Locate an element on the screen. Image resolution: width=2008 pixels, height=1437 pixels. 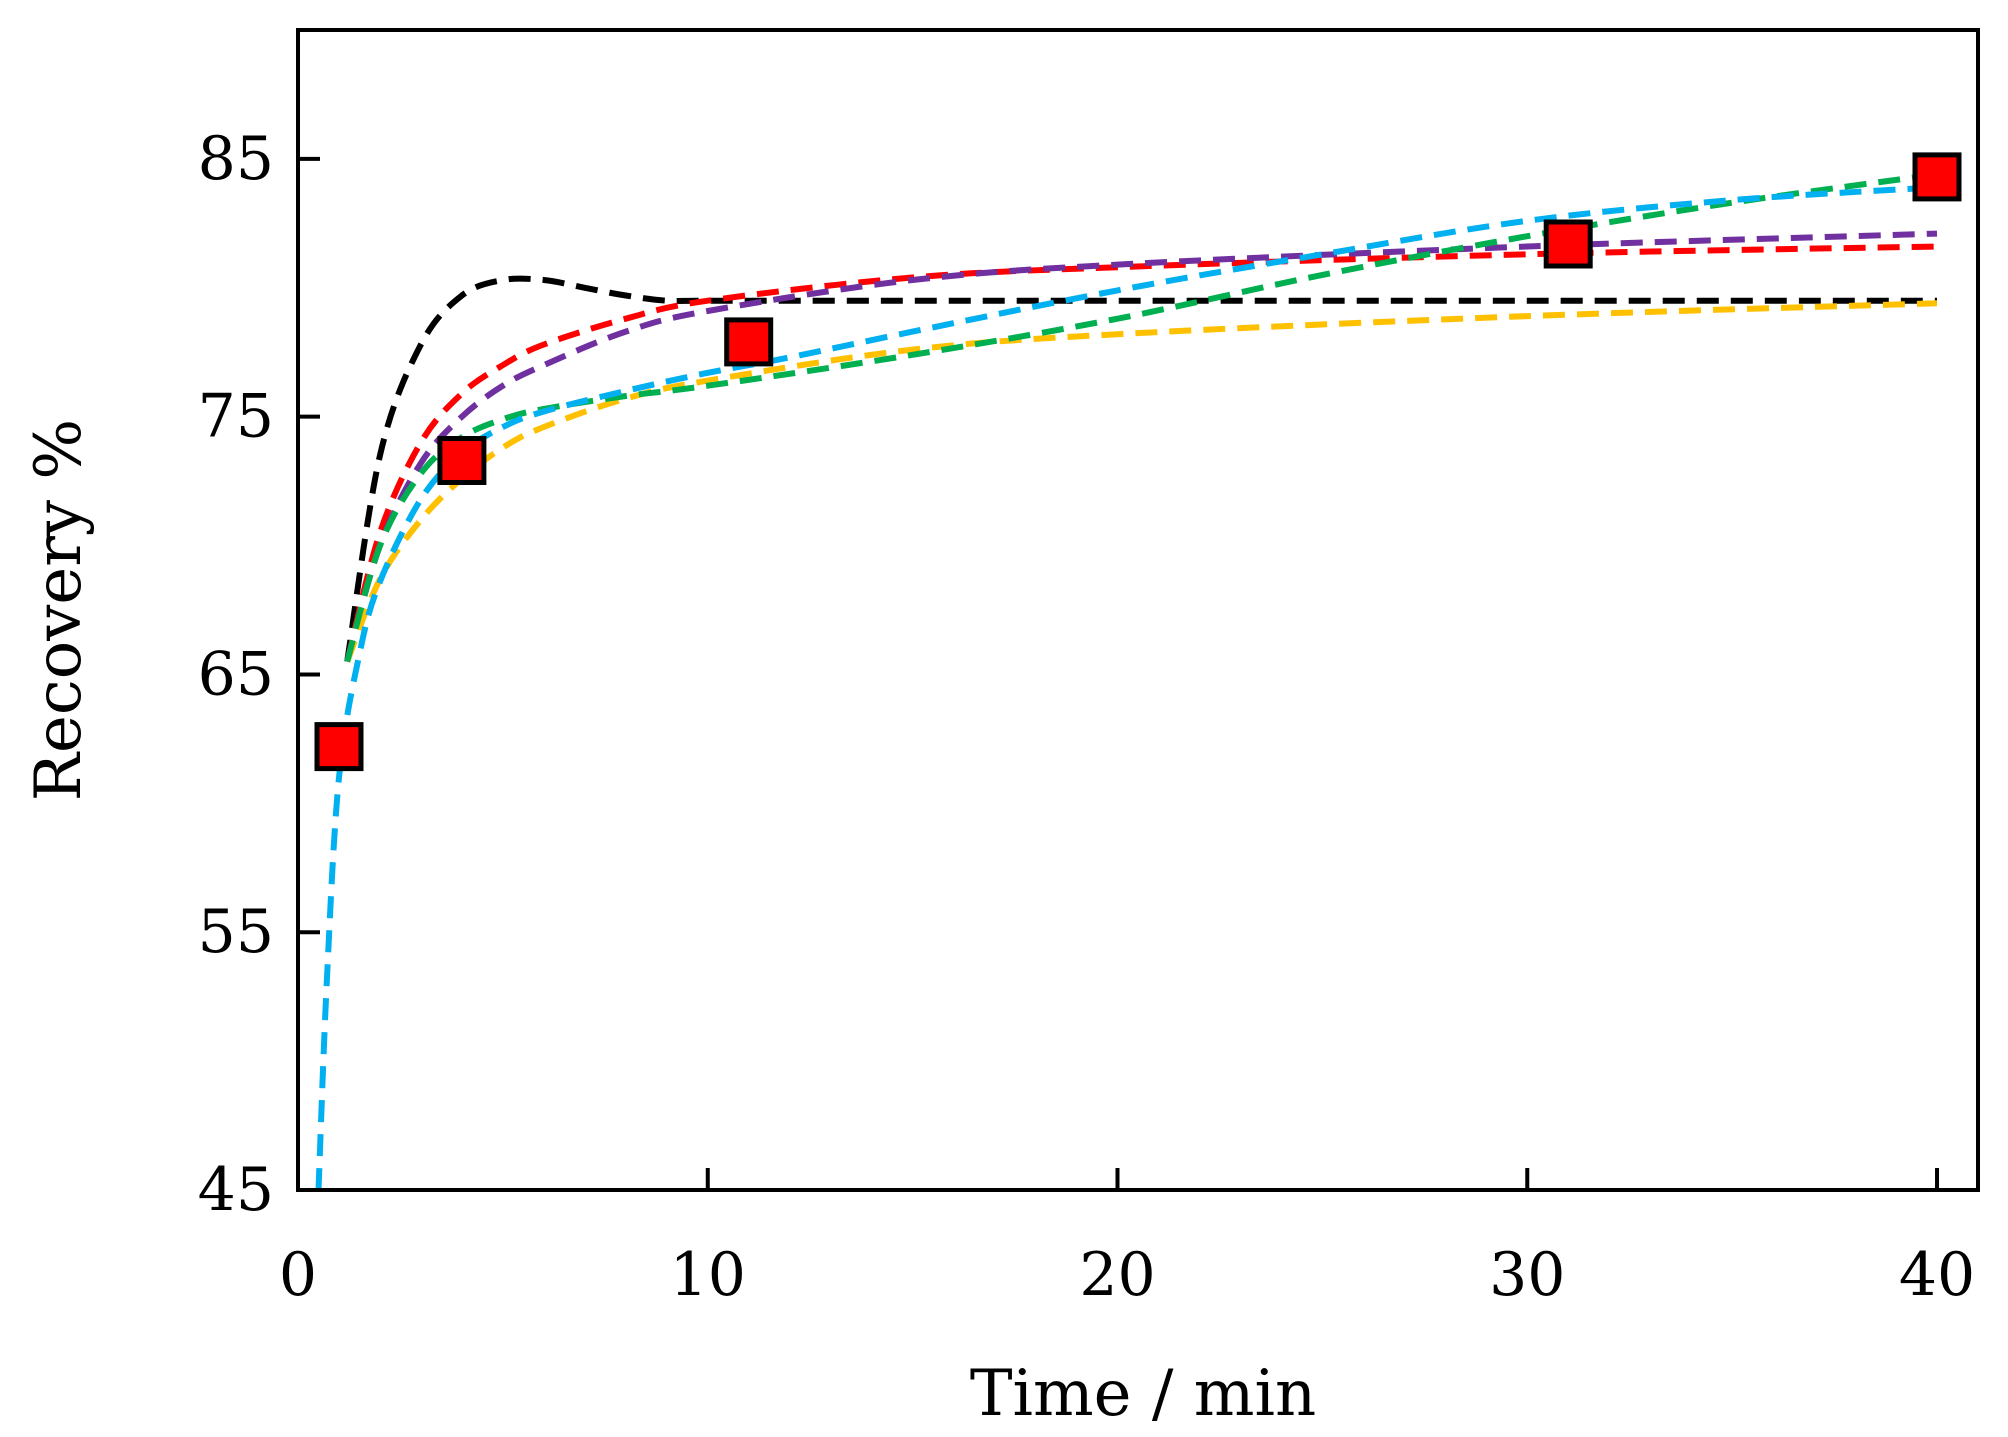
y-tick-label: 75 is located at coordinates (236, 417).